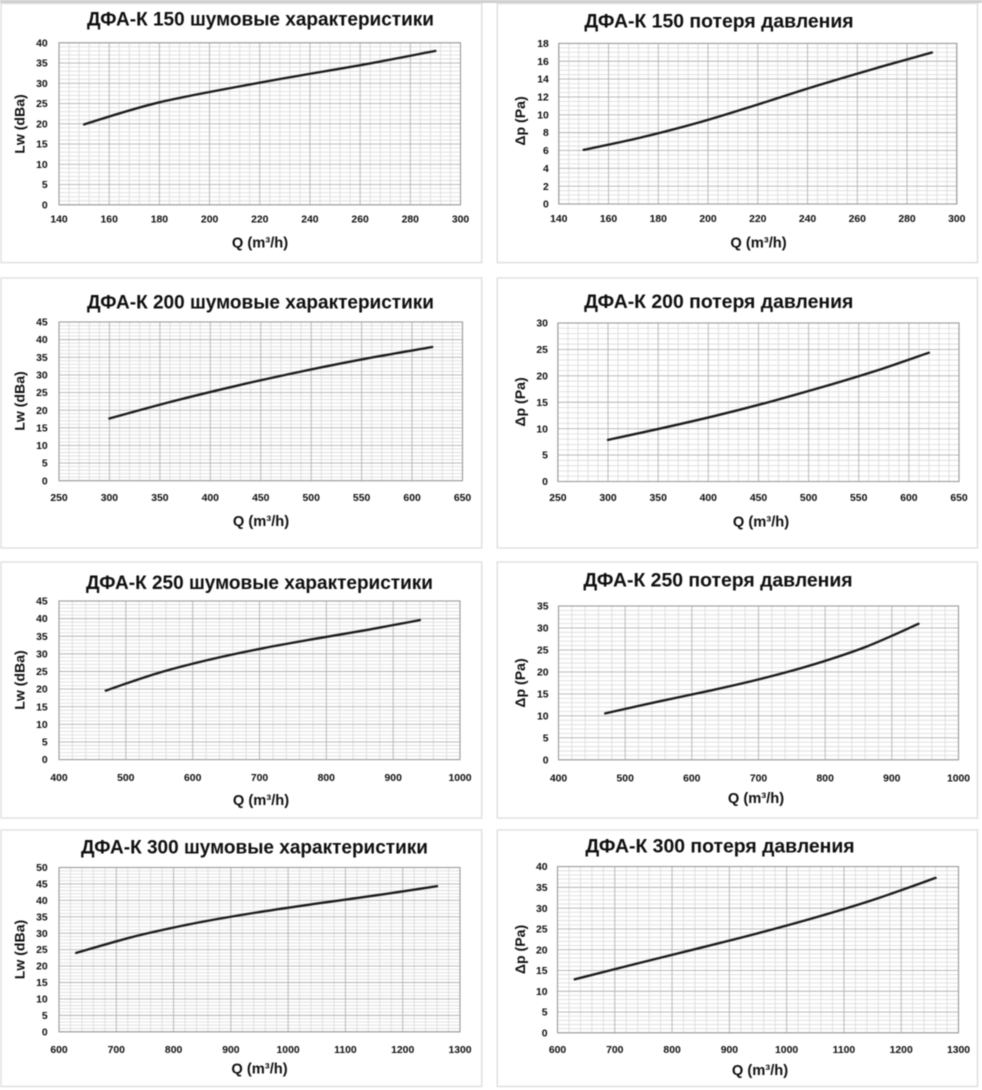 The image size is (982, 1090). Describe the element at coordinates (260, 20) in the screenshot. I see `svg-text:ДФА-К 150 шумовые характеристи: ДФА-К 150 шумовые характеристики` at that location.